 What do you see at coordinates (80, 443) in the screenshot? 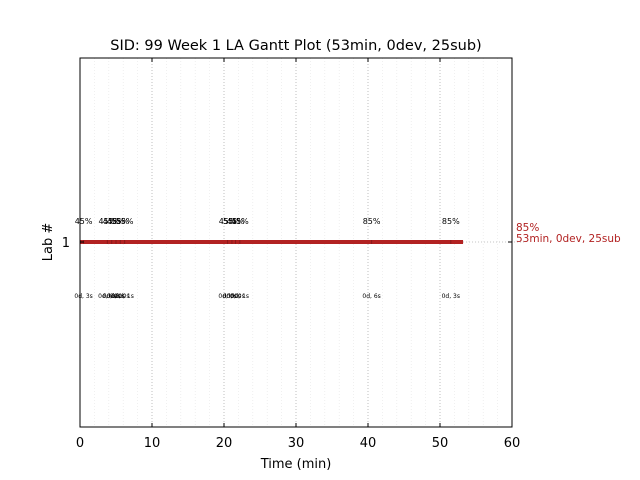
I see `x-tick-label: 0` at bounding box center [80, 443].